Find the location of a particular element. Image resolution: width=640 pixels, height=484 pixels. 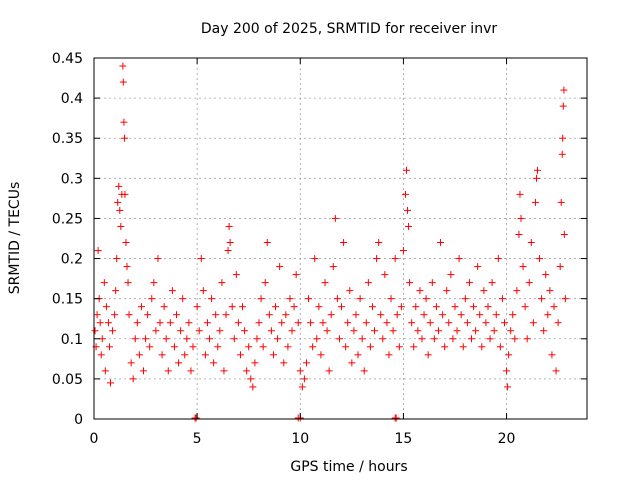

y-tick-label-2: 0.1 is located at coordinates (72, 340).